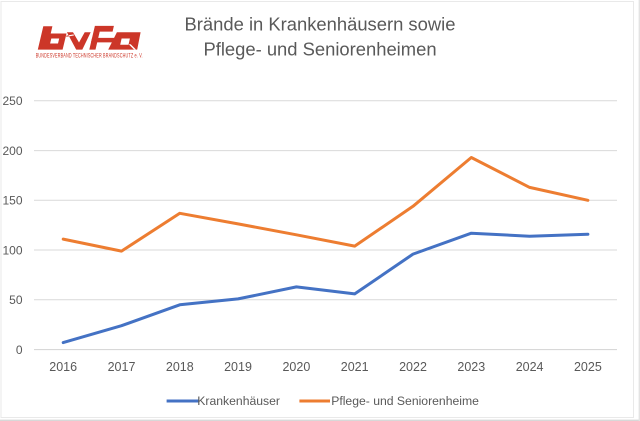 The width and height of the screenshot is (640, 421). I want to click on svg-text: Pflege- und Seniorenheimen, so click(319, 48).